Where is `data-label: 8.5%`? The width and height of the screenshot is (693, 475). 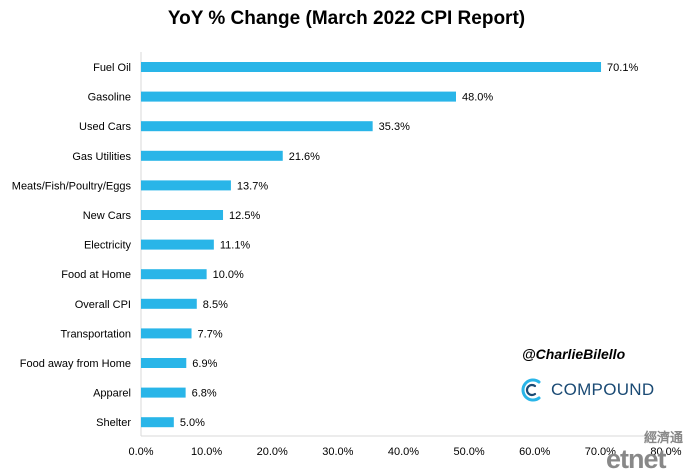 data-label: 8.5% is located at coordinates (215, 305).